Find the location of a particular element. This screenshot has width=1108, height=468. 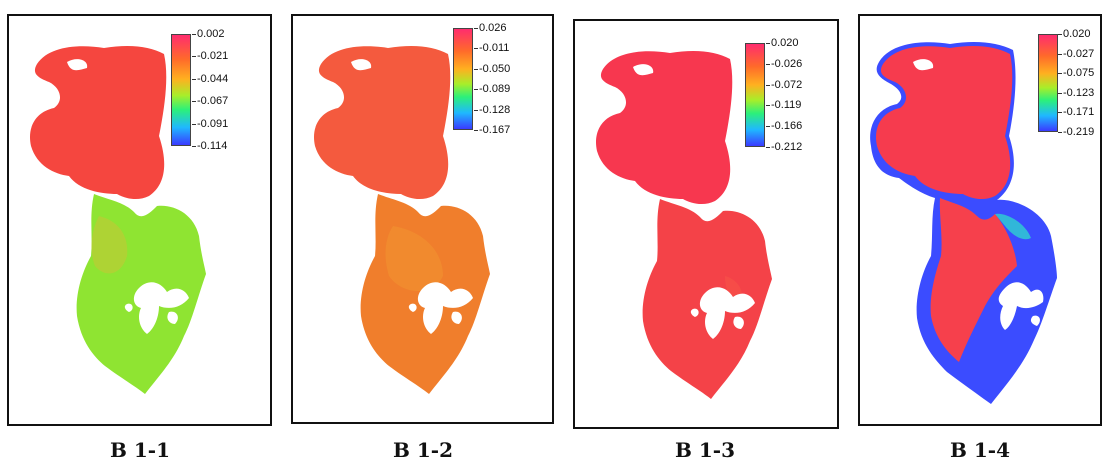

colorbar-tick: -0.123 is located at coordinates (1076, 93).